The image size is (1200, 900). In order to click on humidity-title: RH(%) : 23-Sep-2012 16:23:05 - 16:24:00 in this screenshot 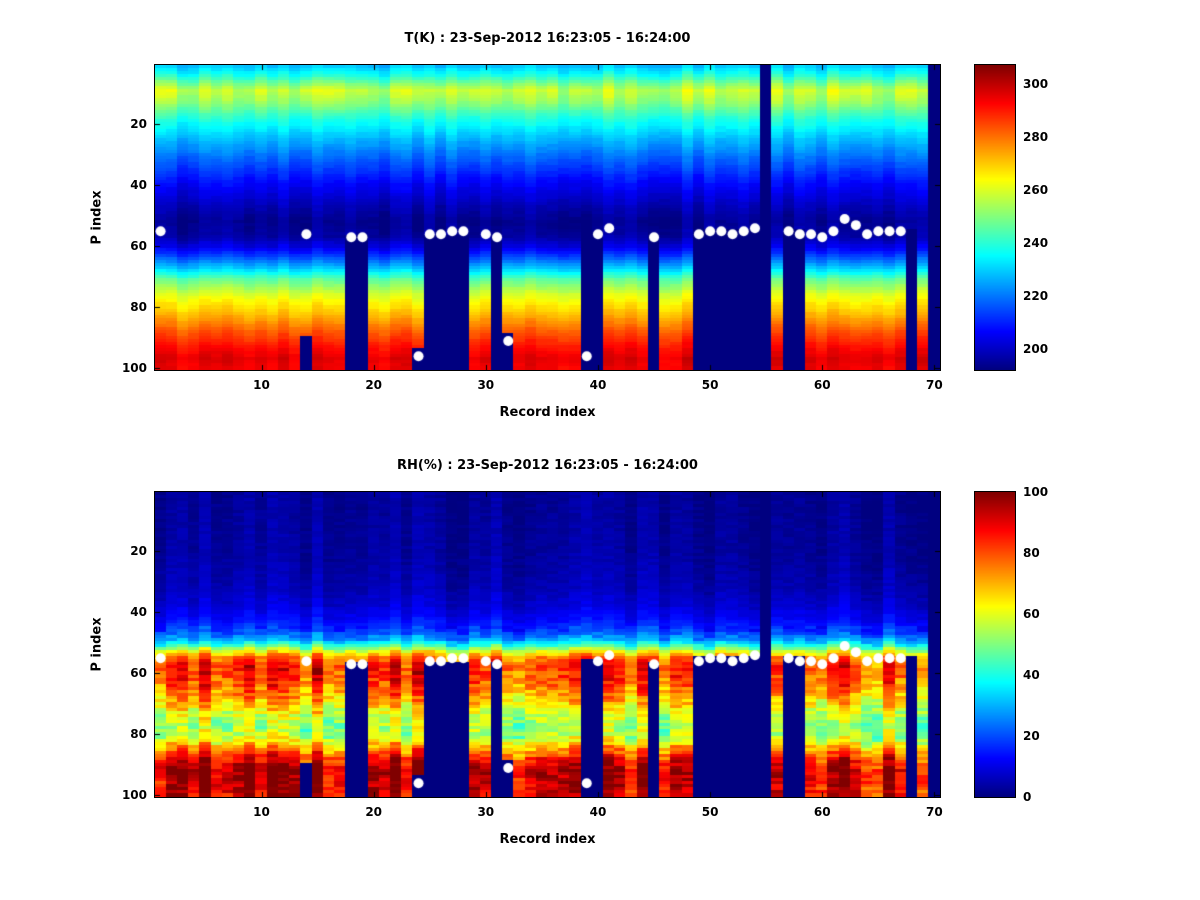, I will do `click(547, 465)`.